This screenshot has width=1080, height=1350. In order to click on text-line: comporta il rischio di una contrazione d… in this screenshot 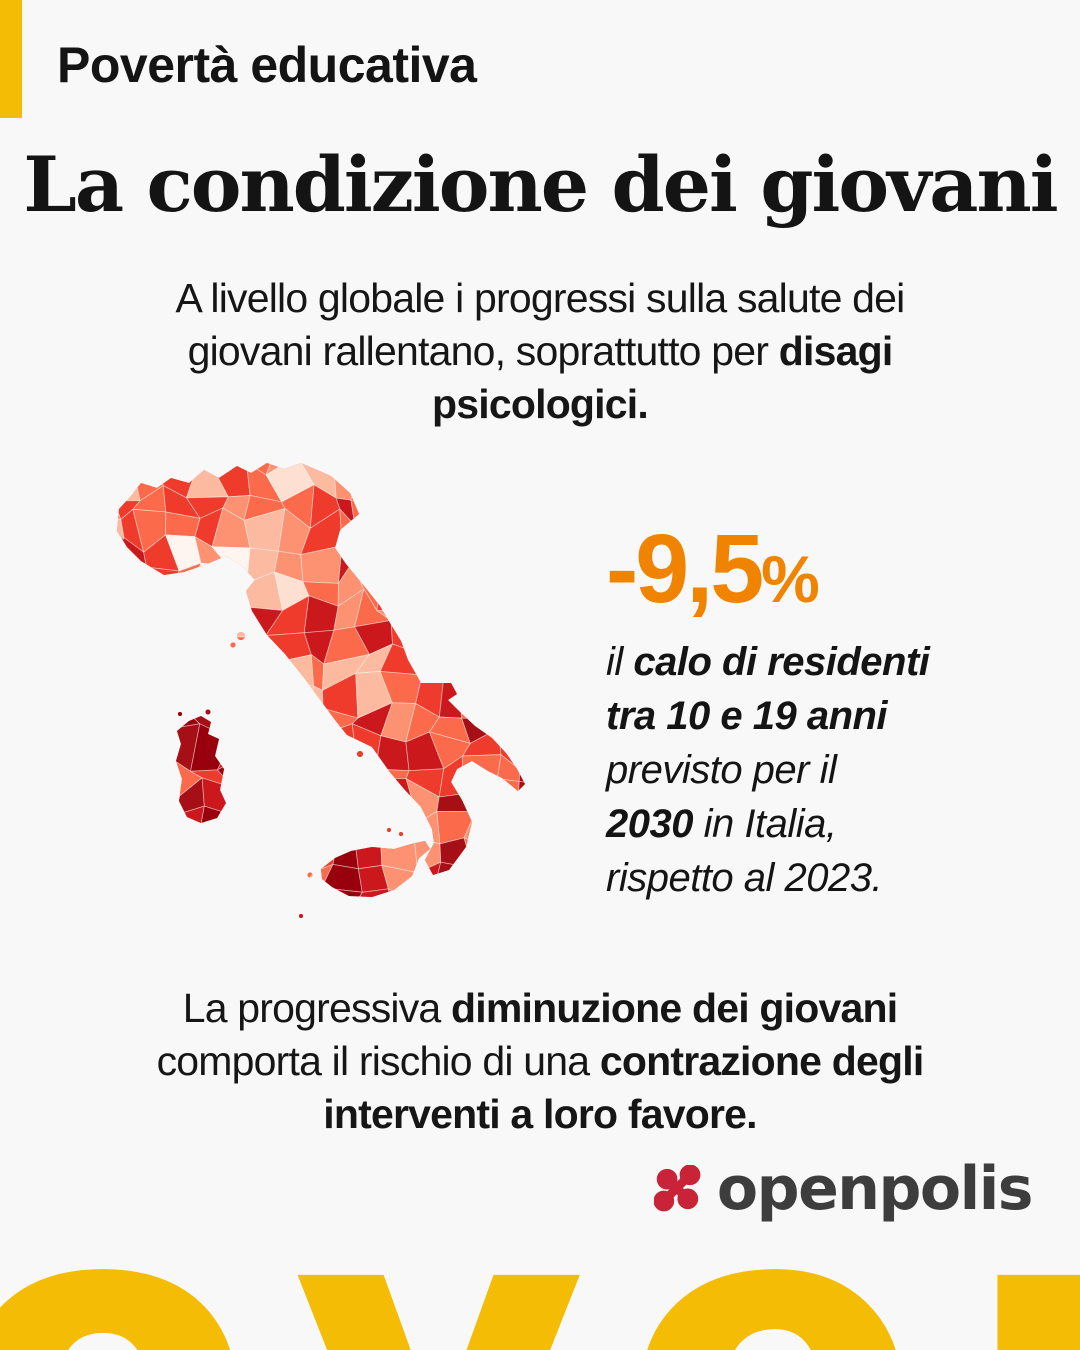, I will do `click(540, 1061)`.